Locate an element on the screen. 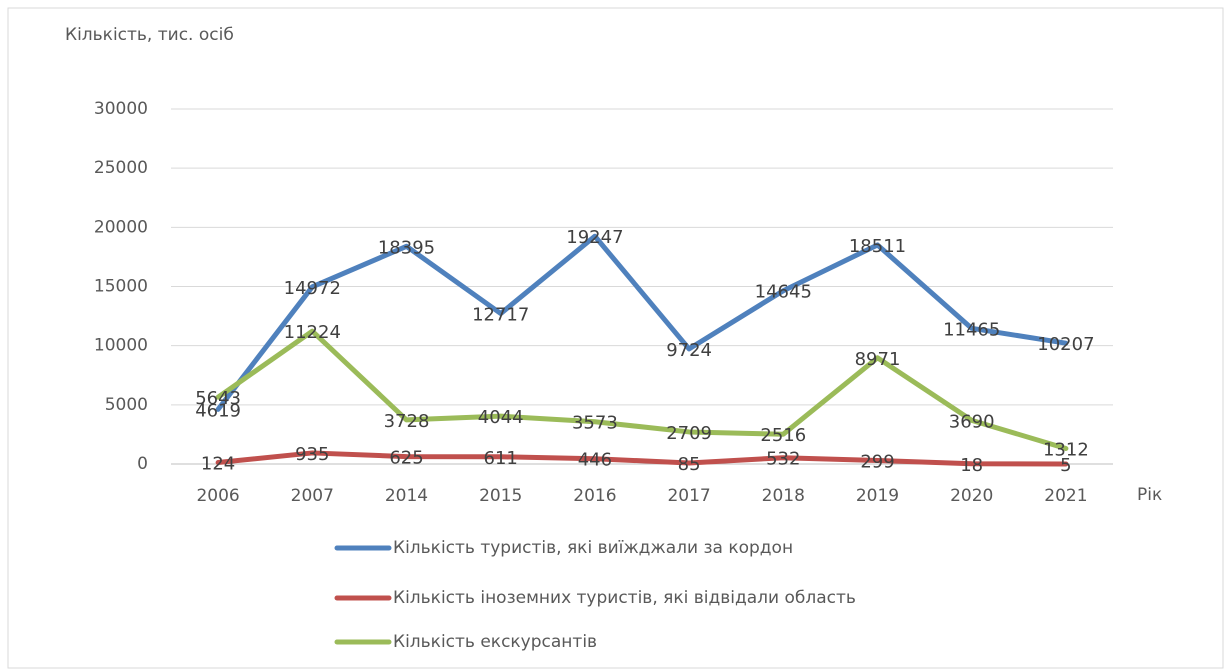 Image resolution: width=1231 pixels, height=670 pixels. y-tick-label: 10000 is located at coordinates (121, 346).